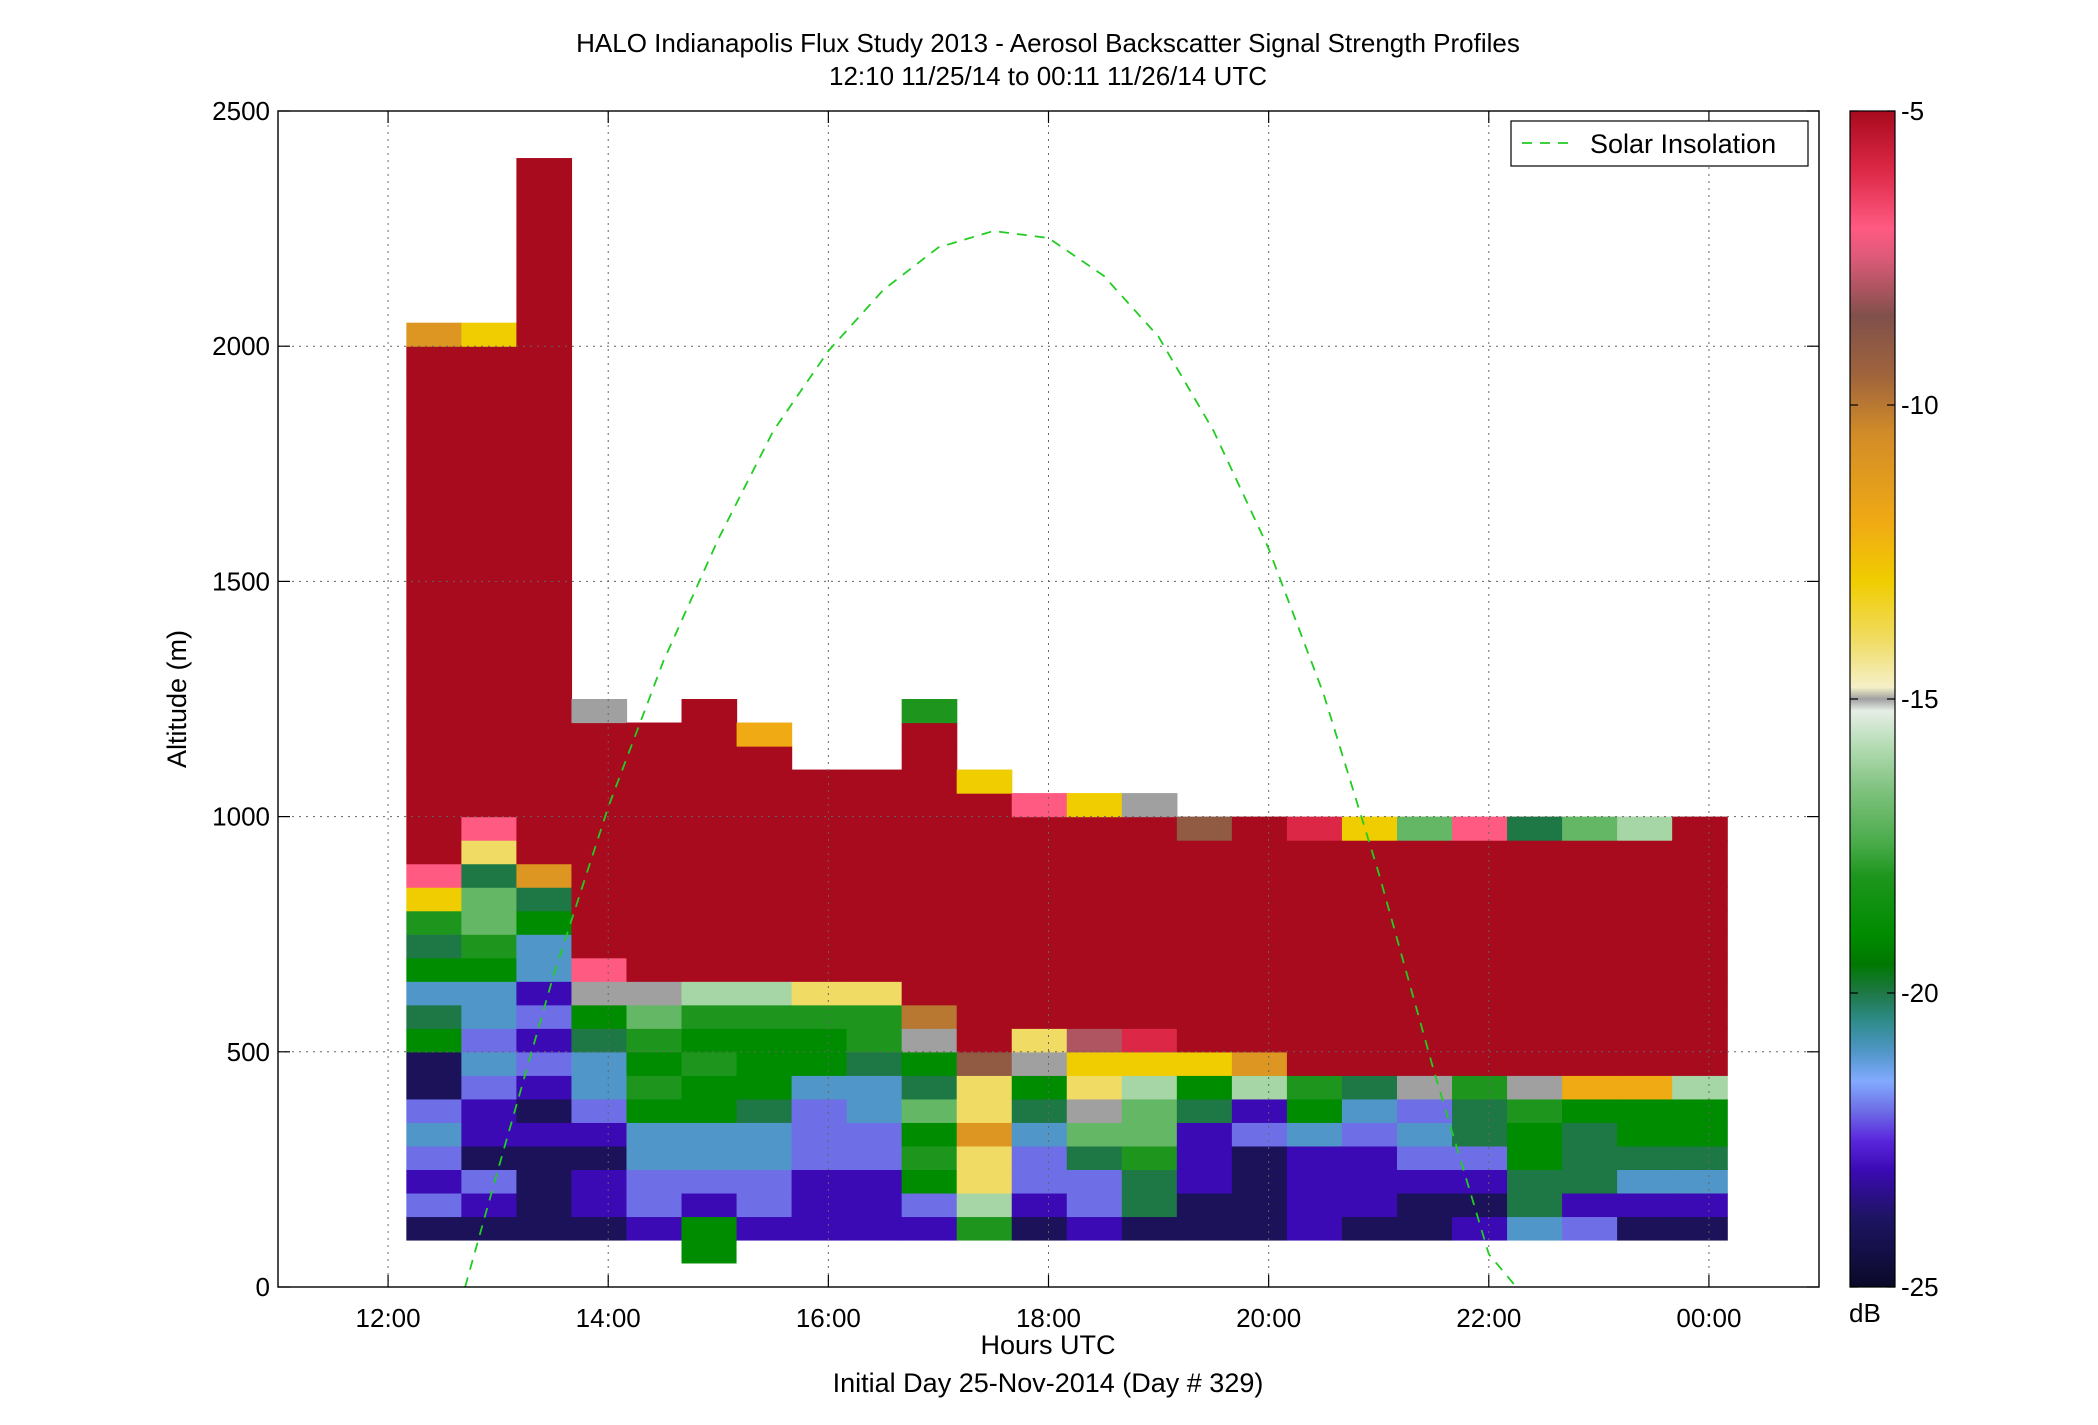 This screenshot has height=1425, width=2098. I want to click on x-tick-label: 16:00, so click(828, 1318).